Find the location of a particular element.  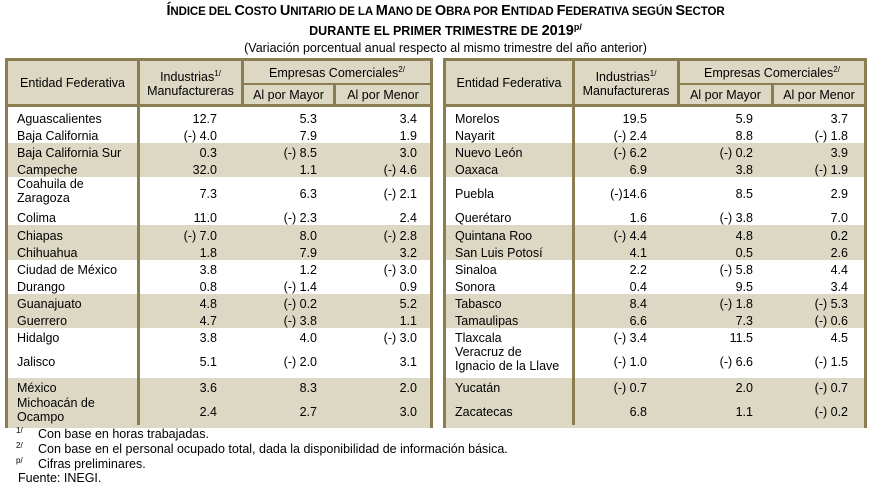

entity-name-line1: San Luis Potosí is located at coordinates (499, 252).